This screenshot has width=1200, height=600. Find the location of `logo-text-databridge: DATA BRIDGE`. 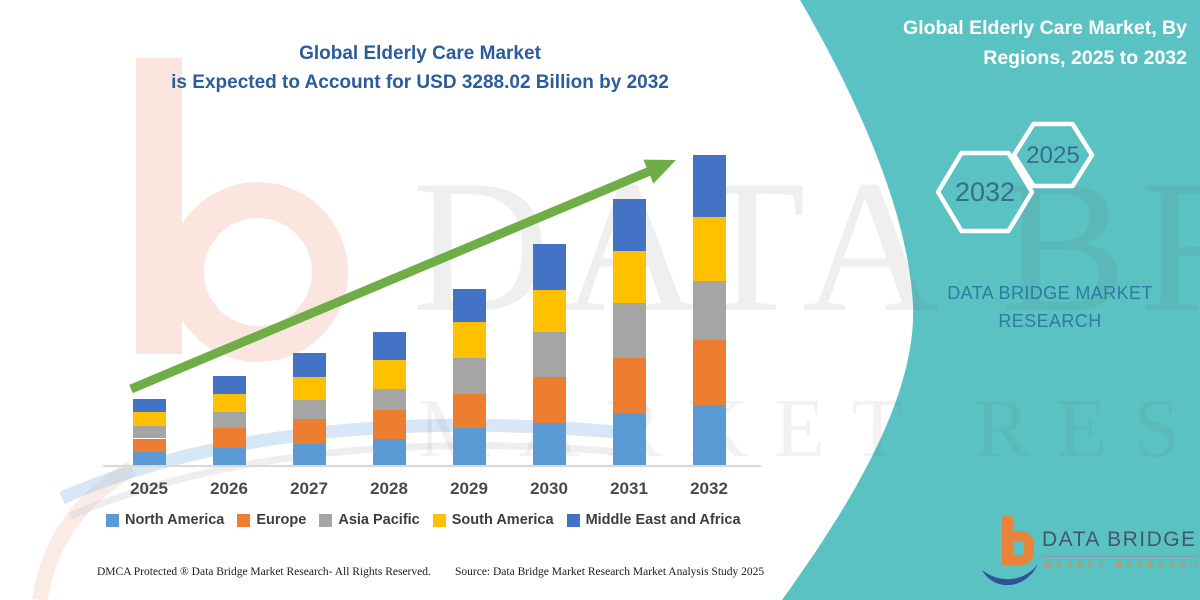

logo-text-databridge: DATA BRIDGE is located at coordinates (1119, 542).